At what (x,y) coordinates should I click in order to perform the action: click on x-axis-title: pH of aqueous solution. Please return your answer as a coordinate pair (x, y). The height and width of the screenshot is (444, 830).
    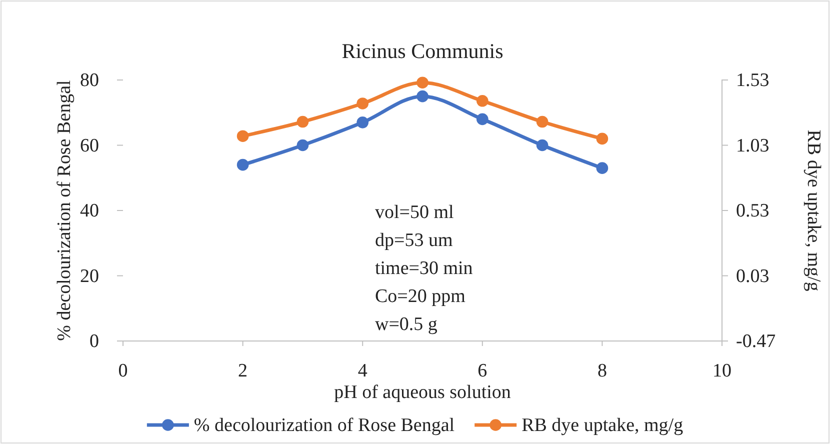
    Looking at the image, I should click on (423, 392).